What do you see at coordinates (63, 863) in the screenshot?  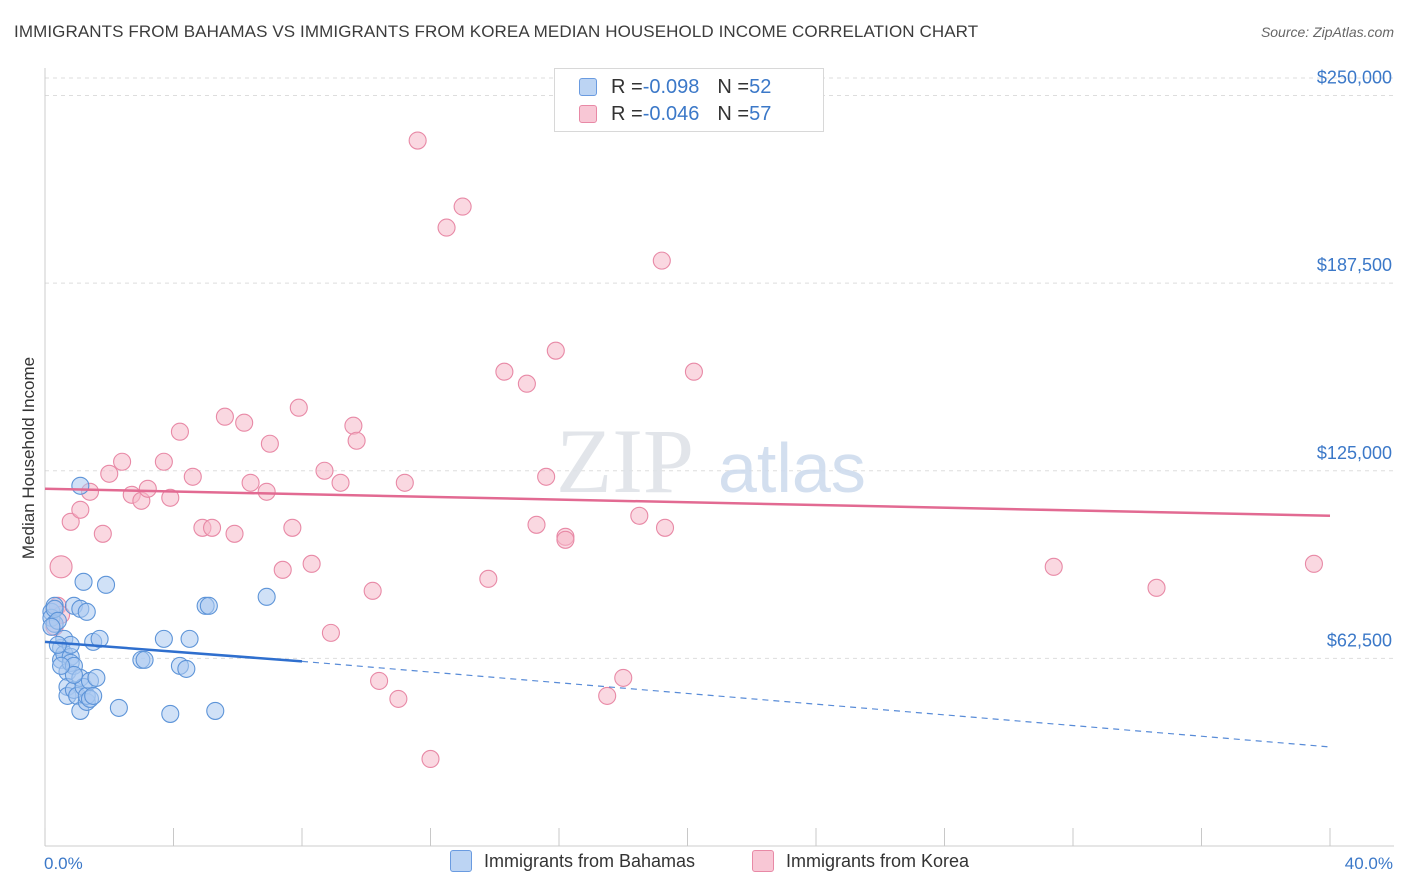 I see `x-tick-label: 0.0%` at bounding box center [63, 863].